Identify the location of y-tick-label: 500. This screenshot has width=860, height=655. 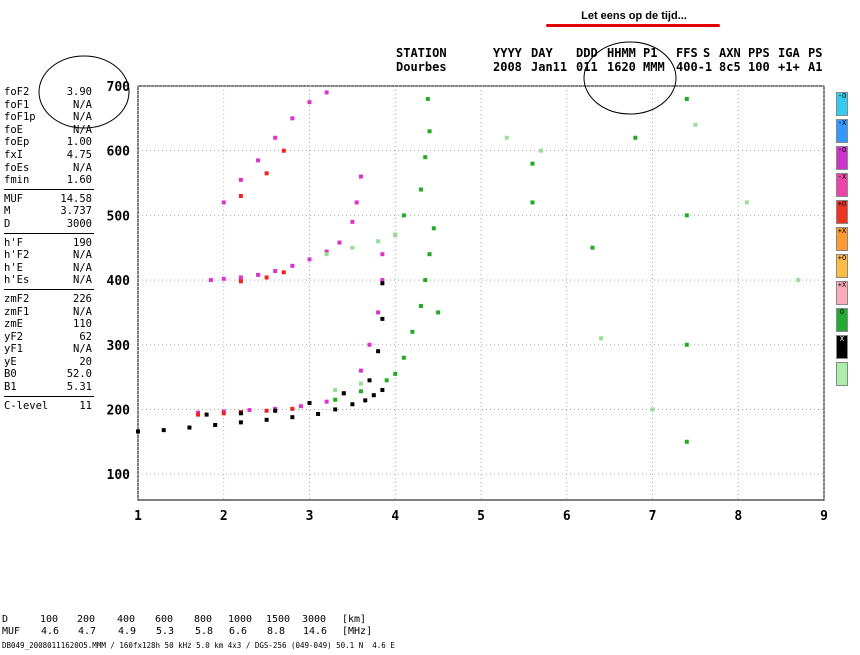
(119, 216).